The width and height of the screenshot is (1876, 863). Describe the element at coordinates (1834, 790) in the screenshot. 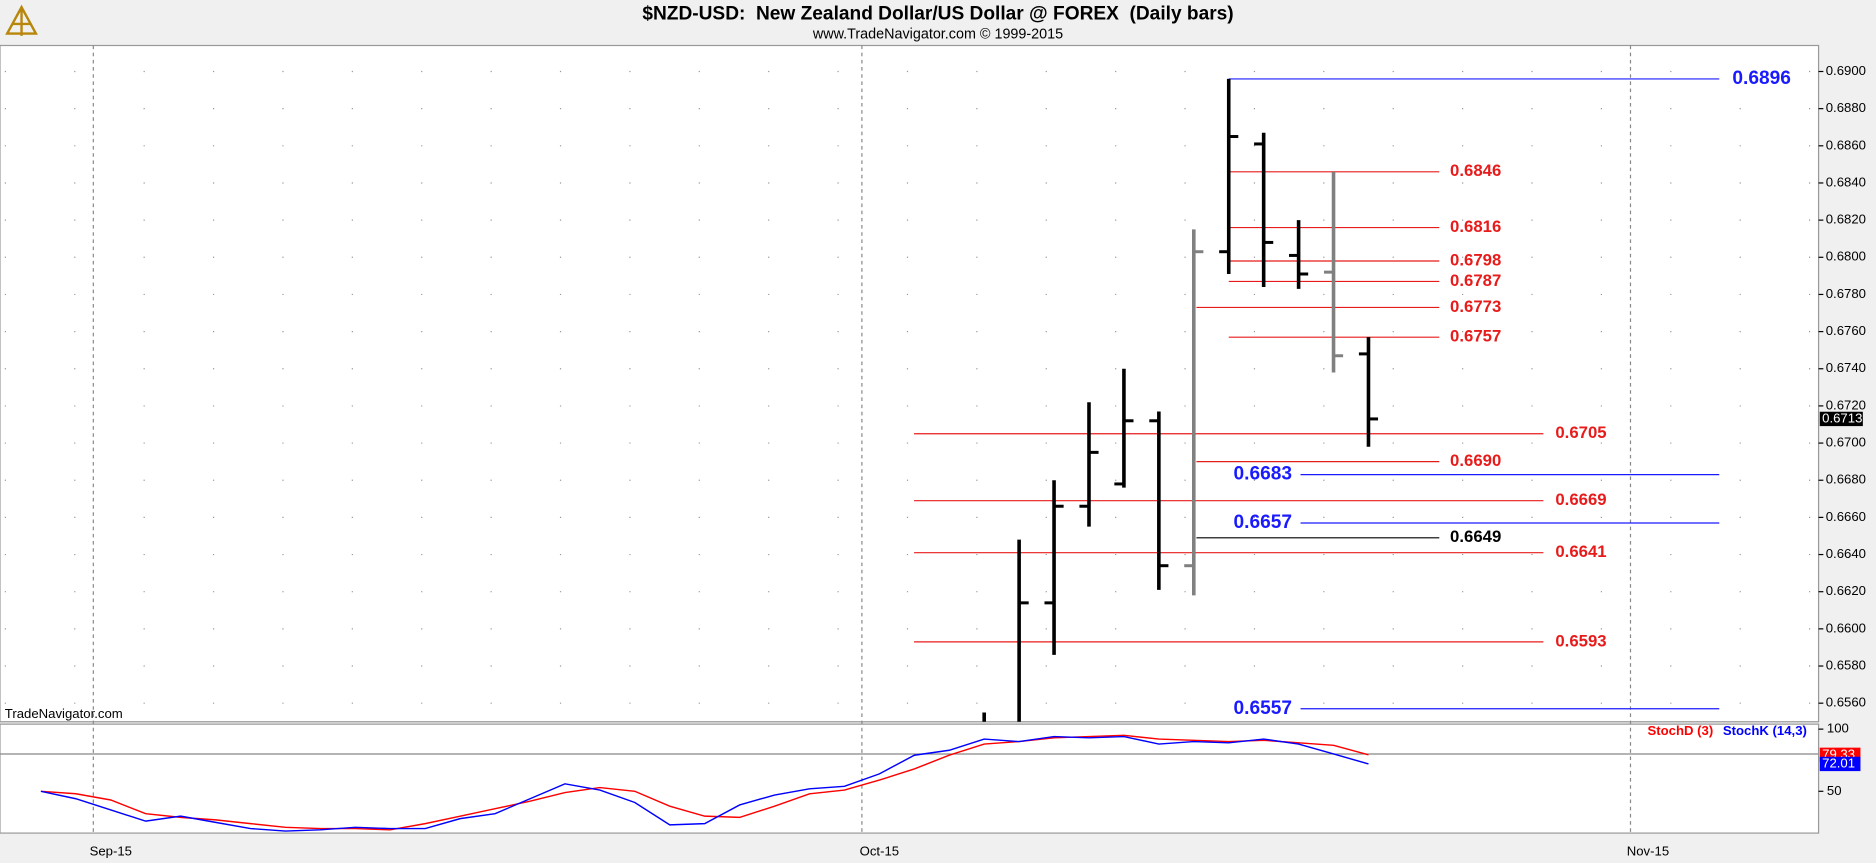

I see `y-tick-label: 50` at that location.